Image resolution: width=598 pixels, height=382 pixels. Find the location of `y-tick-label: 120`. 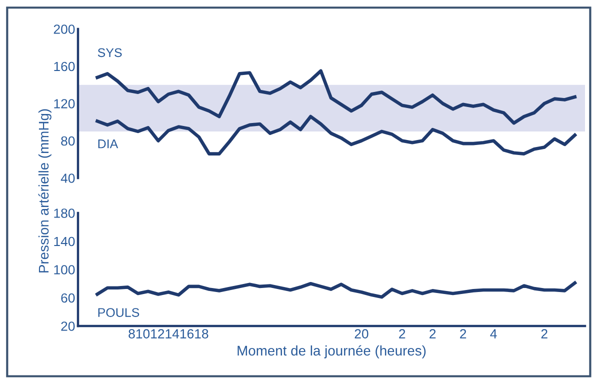

y-tick-label: 120 is located at coordinates (64, 103).